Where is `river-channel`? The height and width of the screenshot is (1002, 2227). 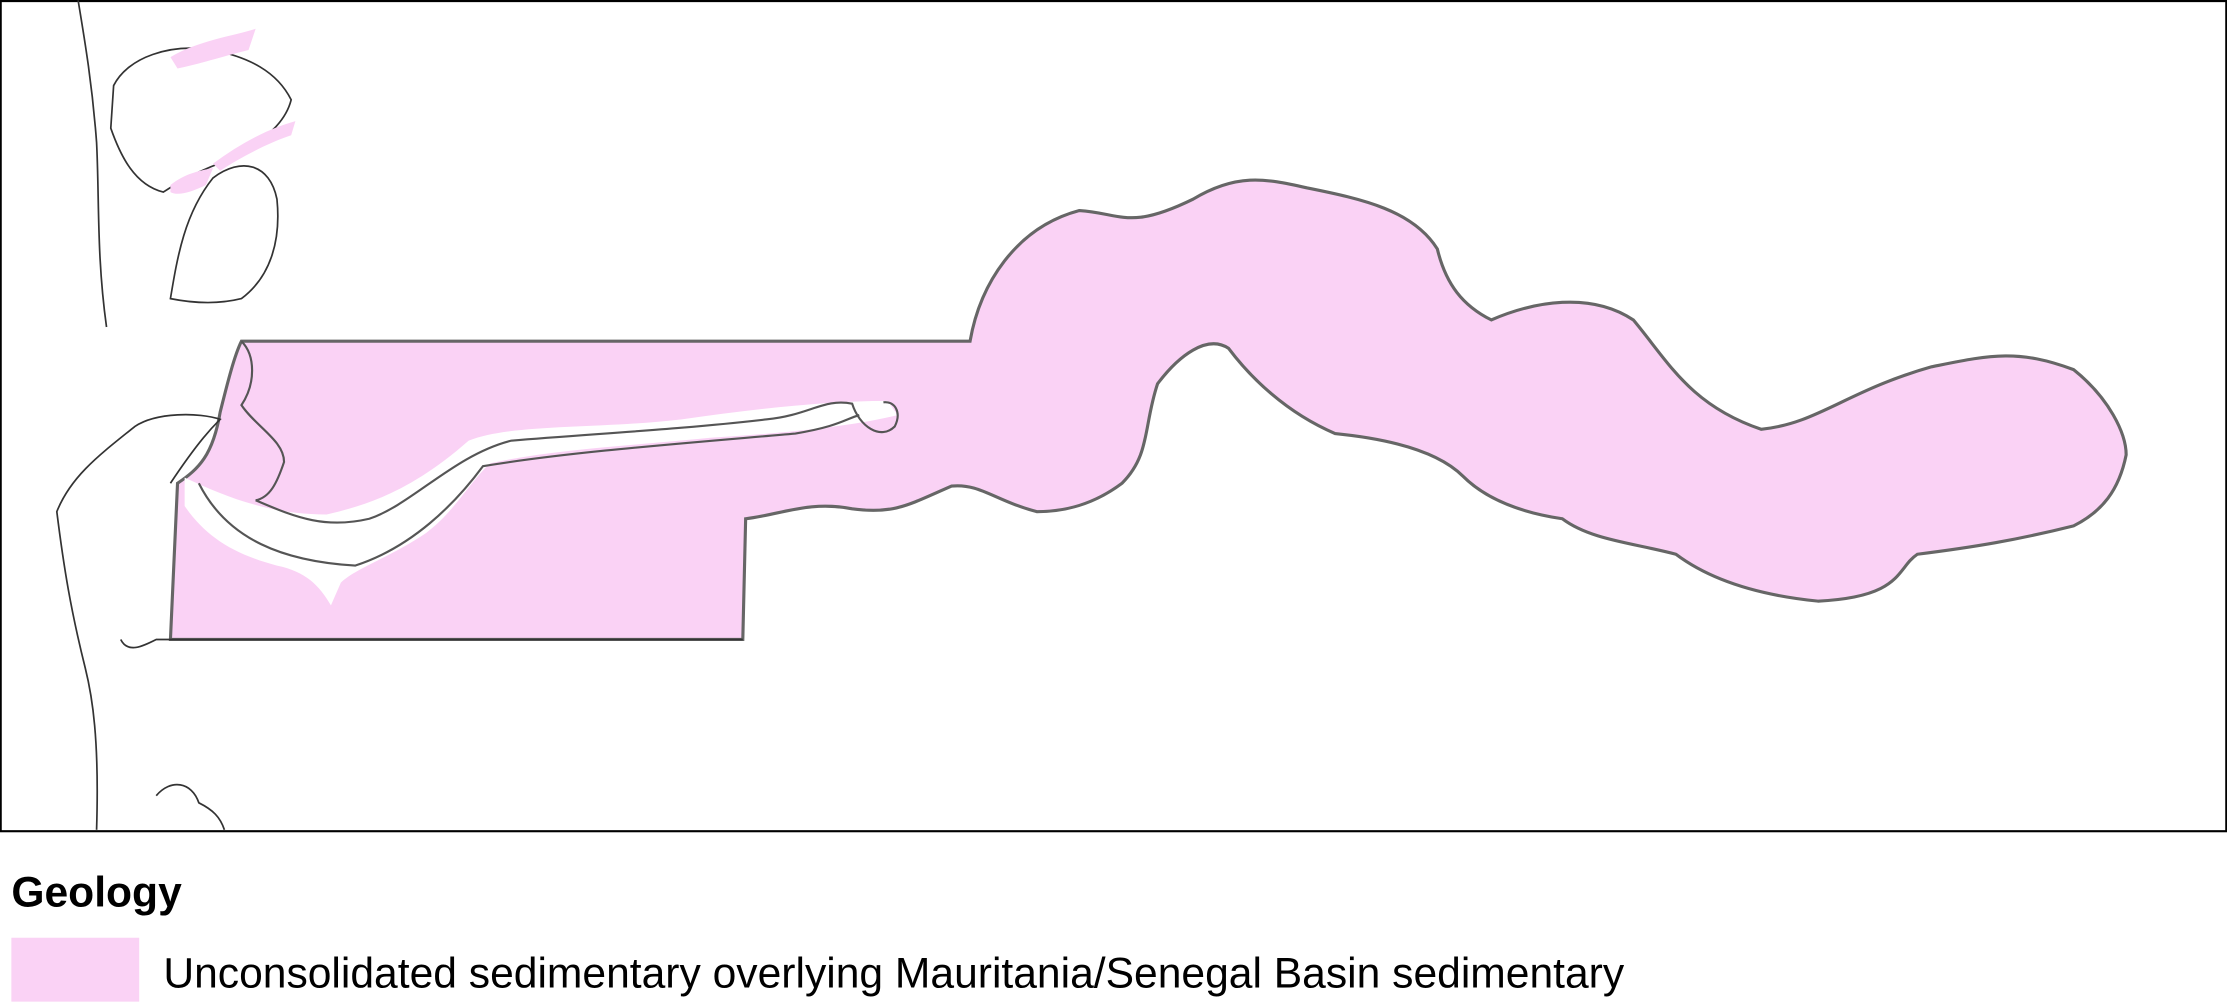 river-channel is located at coordinates (541, 503).